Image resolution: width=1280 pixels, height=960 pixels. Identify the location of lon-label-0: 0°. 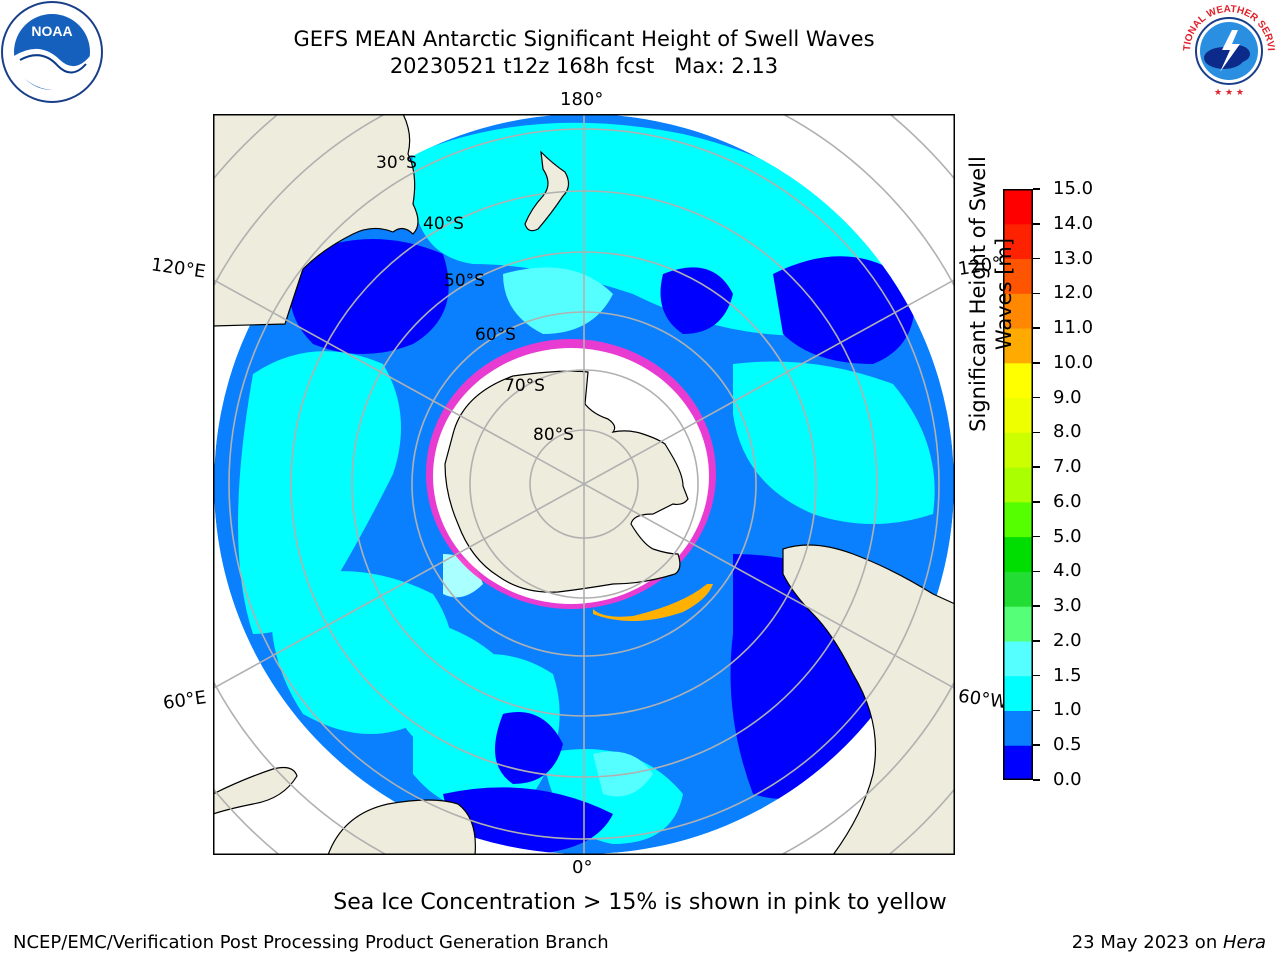
(582, 867).